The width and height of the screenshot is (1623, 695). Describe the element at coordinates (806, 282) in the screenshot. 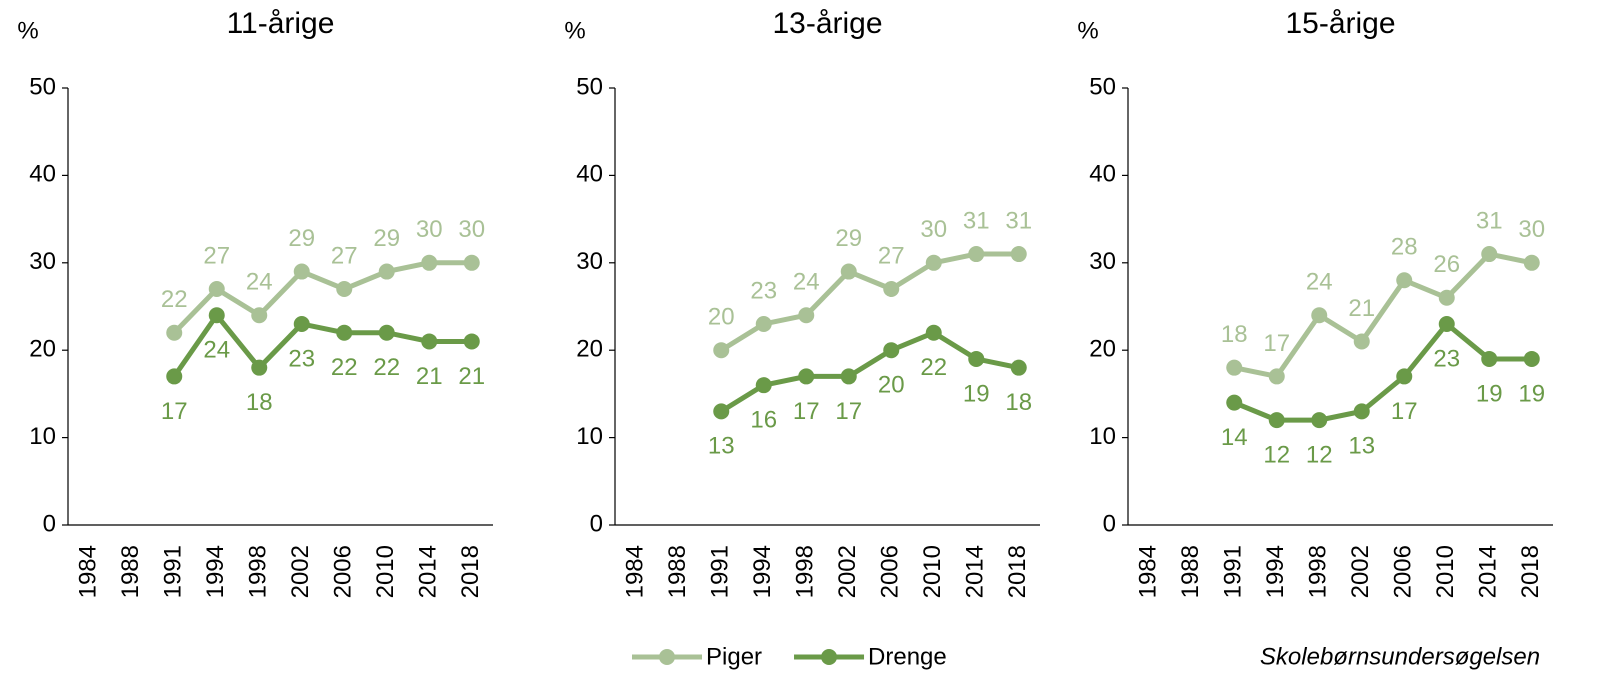

I see `value-label: 24` at that location.